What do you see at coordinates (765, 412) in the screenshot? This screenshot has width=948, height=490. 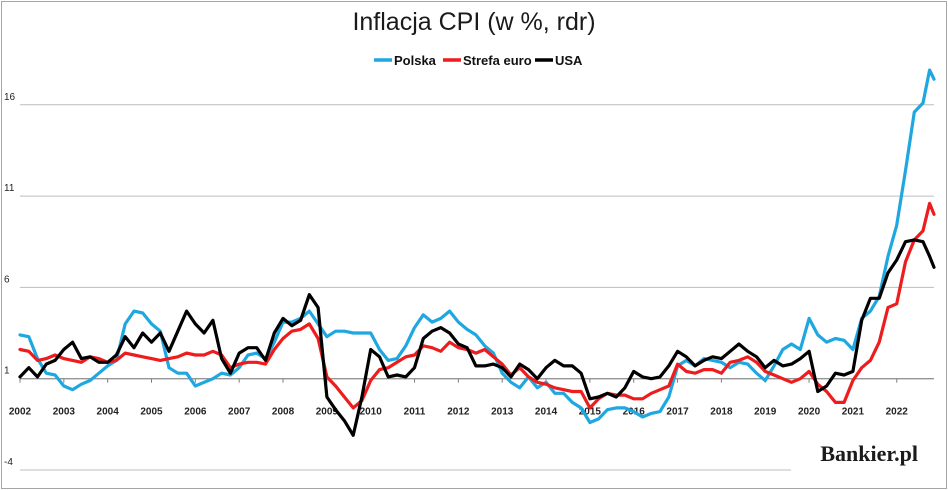 I see `x-tick-label: 2019` at bounding box center [765, 412].